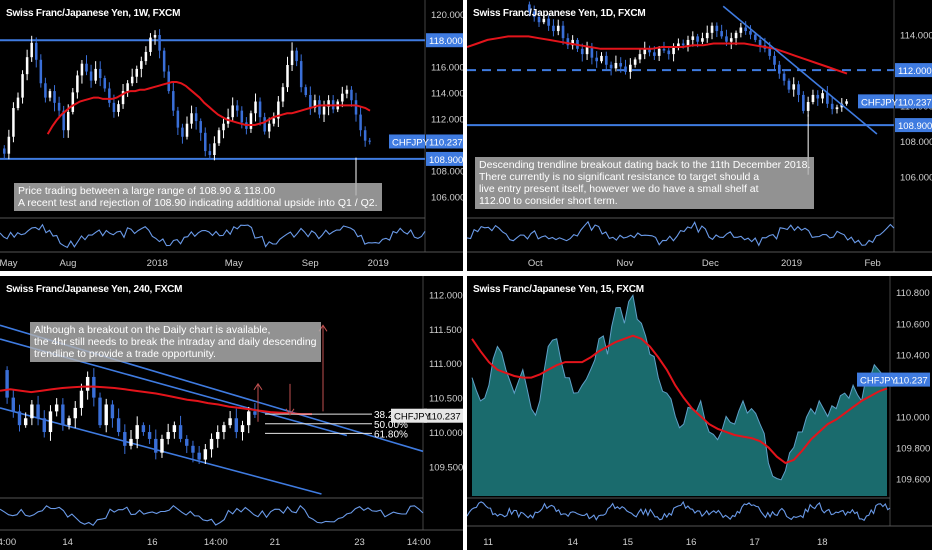 The height and width of the screenshot is (550, 932). I want to click on up-arrow-small-head, so click(258, 386).